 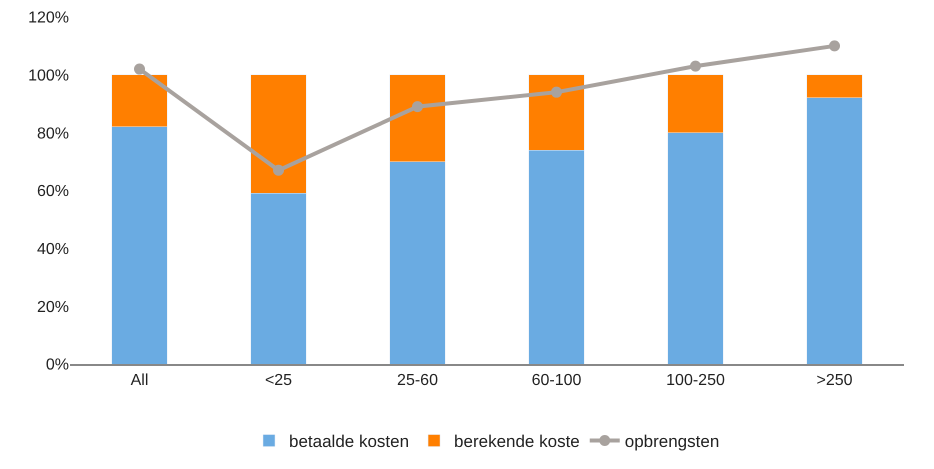 I want to click on x-tick-label: 25-60, so click(x=417, y=380).